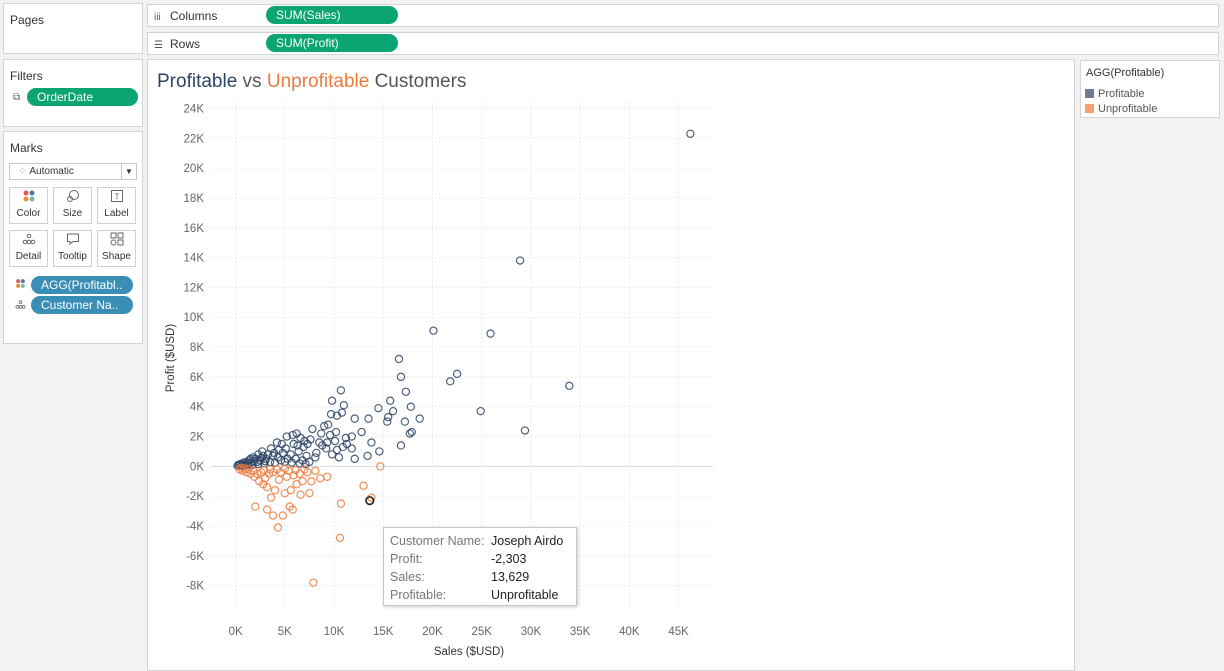 This screenshot has width=1224, height=671. What do you see at coordinates (82, 305) in the screenshot?
I see `marks-pill-customer-name: Customer Na..` at bounding box center [82, 305].